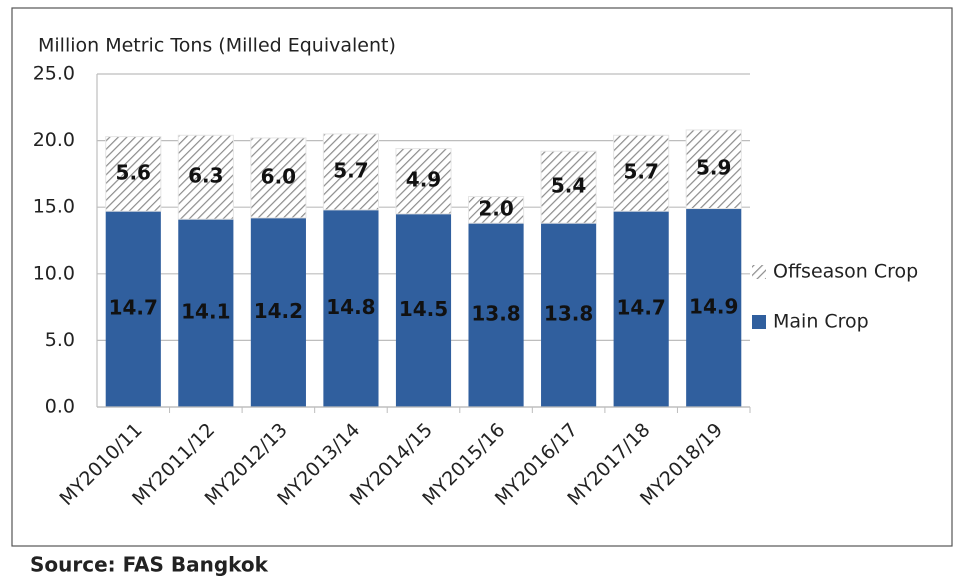  I want to click on legend-label: Main Crop, so click(821, 322).